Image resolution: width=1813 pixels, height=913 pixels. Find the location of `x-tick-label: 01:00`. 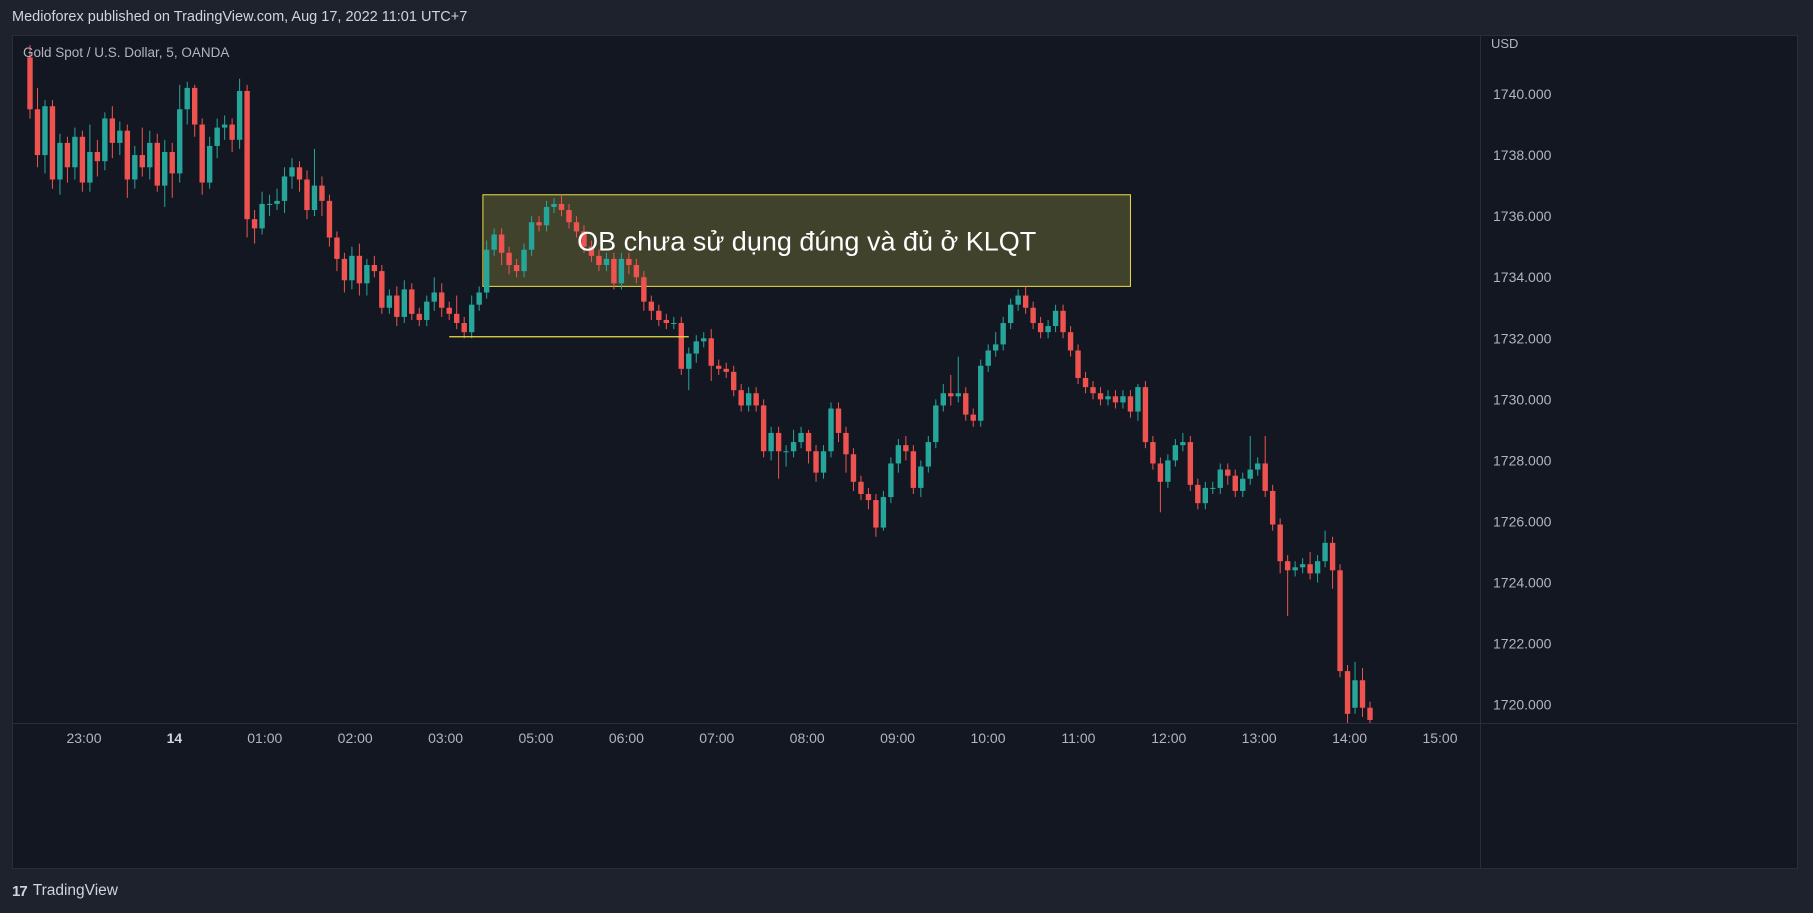

x-tick-label: 01:00 is located at coordinates (264, 738).